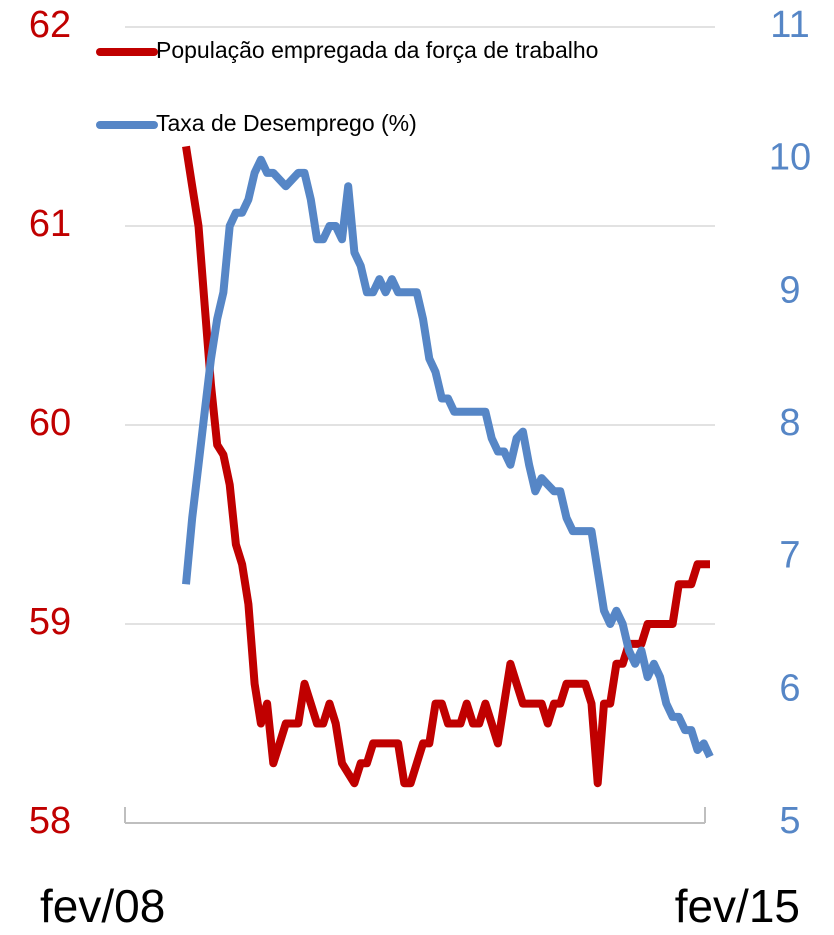  What do you see at coordinates (50, 622) in the screenshot?
I see `y-tick-label: 59` at bounding box center [50, 622].